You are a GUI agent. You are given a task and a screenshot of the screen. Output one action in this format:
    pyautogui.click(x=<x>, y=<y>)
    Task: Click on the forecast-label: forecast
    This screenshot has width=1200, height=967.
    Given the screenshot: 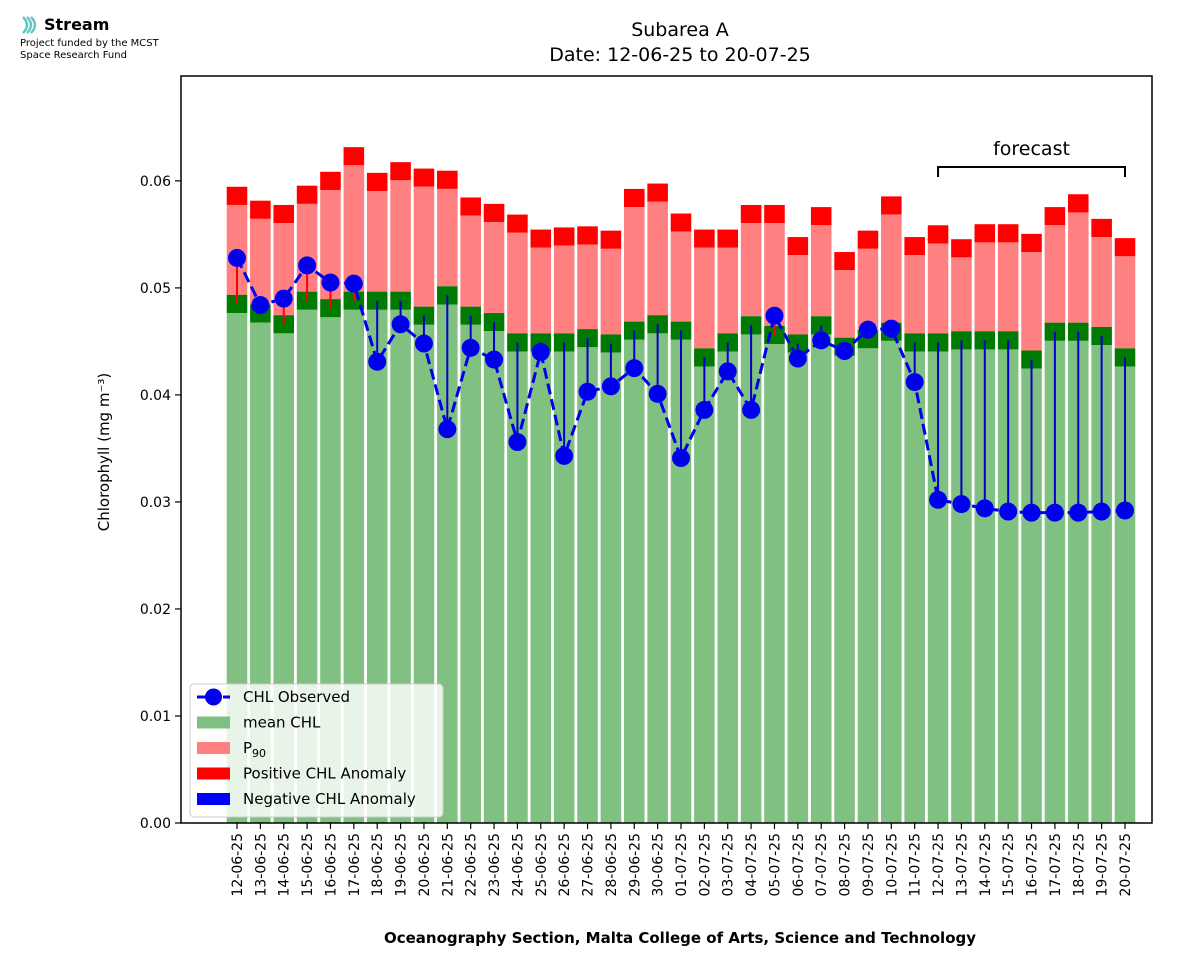 What is the action you would take?
    pyautogui.click(x=1031, y=149)
    